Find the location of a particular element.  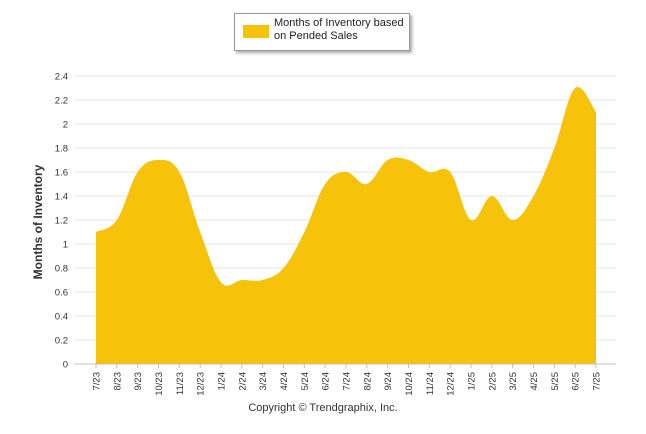

y-tick-label: 2.2 is located at coordinates (61, 101).